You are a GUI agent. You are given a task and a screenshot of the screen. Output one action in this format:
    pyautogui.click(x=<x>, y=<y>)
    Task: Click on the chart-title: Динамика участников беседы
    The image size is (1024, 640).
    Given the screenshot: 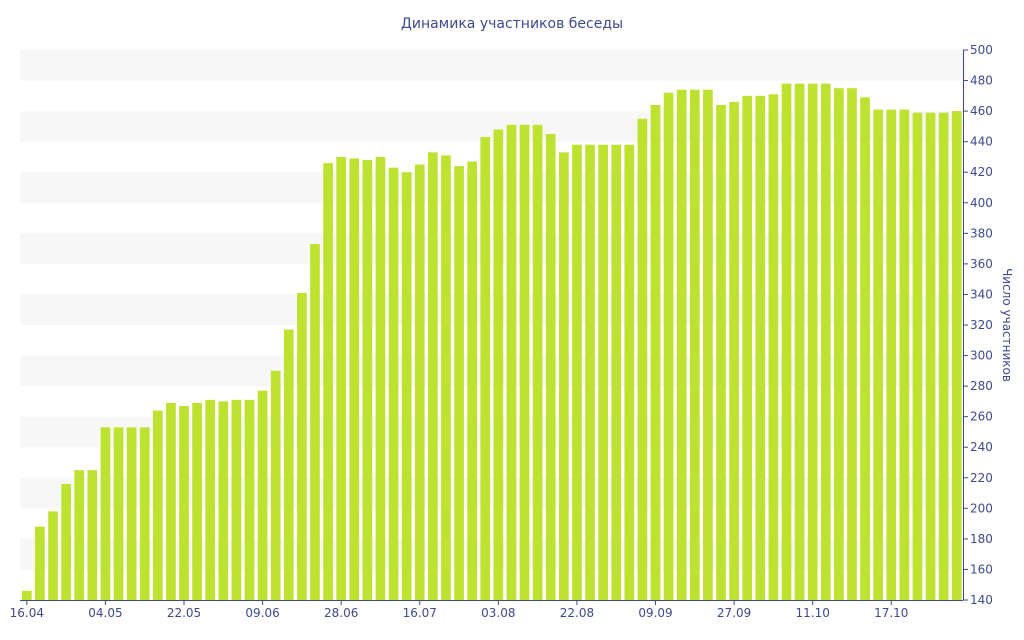 What is the action you would take?
    pyautogui.click(x=512, y=24)
    